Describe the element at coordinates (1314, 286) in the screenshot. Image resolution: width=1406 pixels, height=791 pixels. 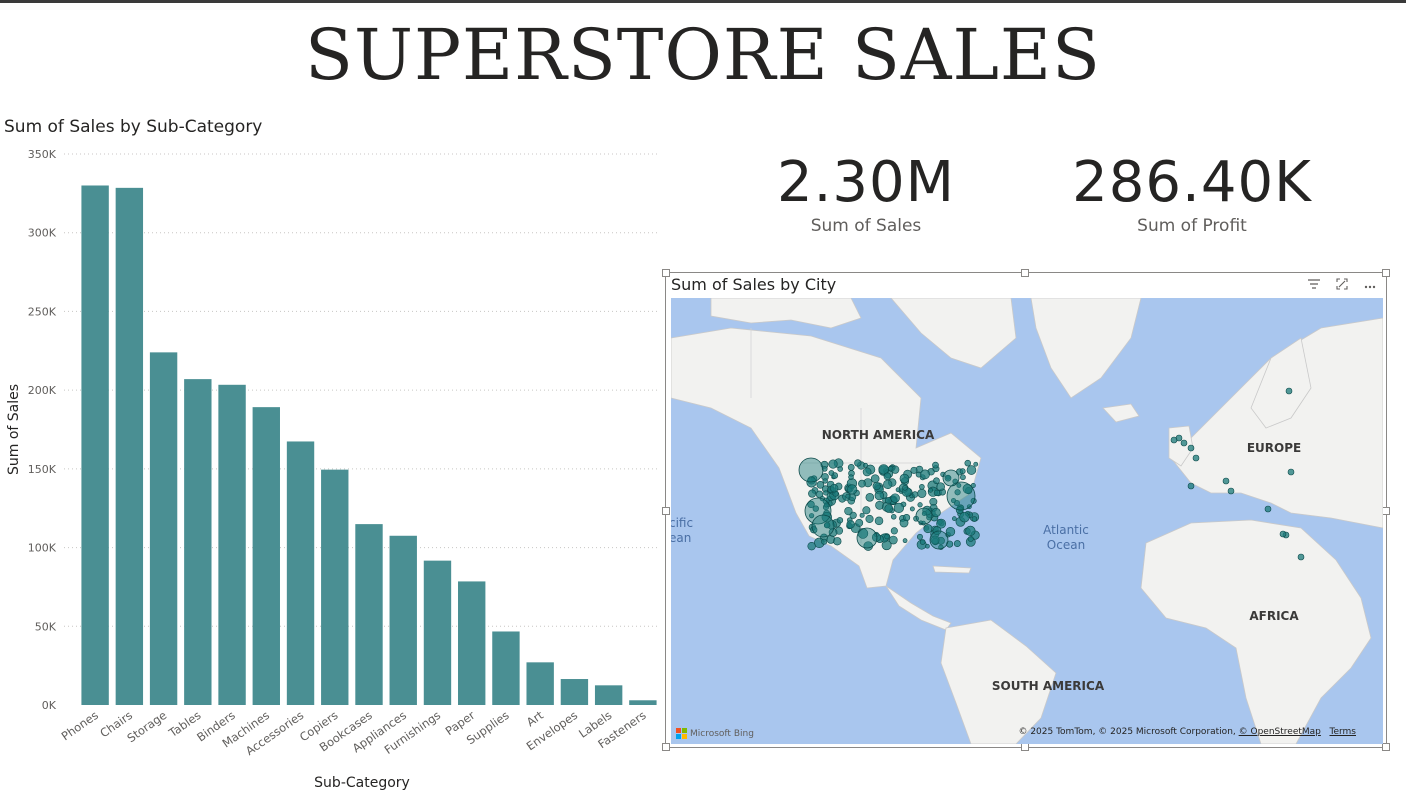
I see `filter-icon` at that location.